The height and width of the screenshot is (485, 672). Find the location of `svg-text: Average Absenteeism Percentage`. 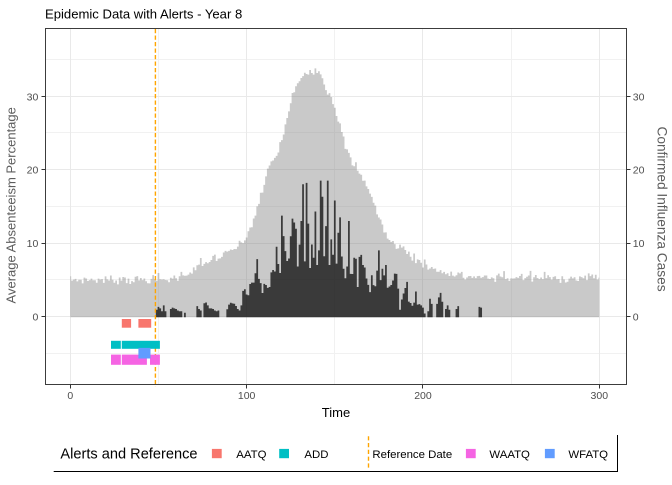

svg-text: Average Absenteeism Percentage is located at coordinates (11, 205).